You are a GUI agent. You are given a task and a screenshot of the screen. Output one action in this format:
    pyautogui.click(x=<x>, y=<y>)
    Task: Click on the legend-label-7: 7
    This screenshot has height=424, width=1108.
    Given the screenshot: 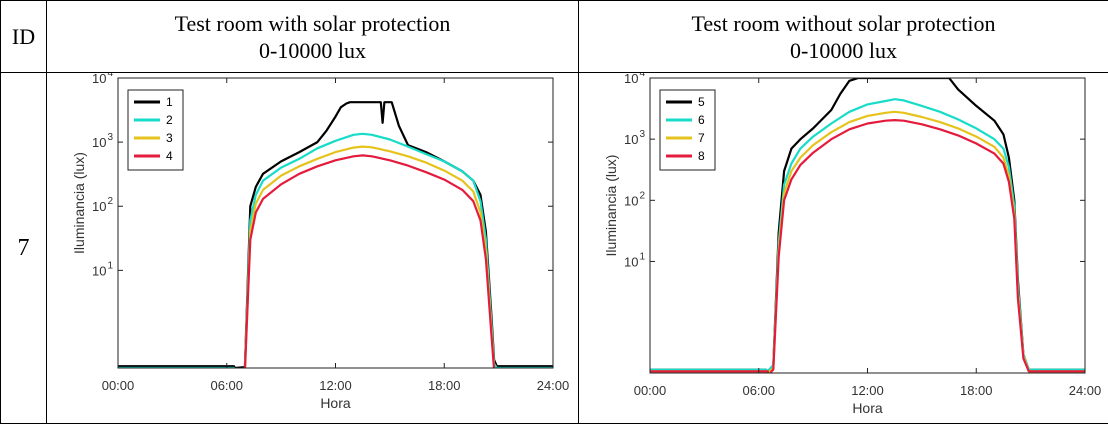 What is the action you would take?
    pyautogui.click(x=701, y=138)
    